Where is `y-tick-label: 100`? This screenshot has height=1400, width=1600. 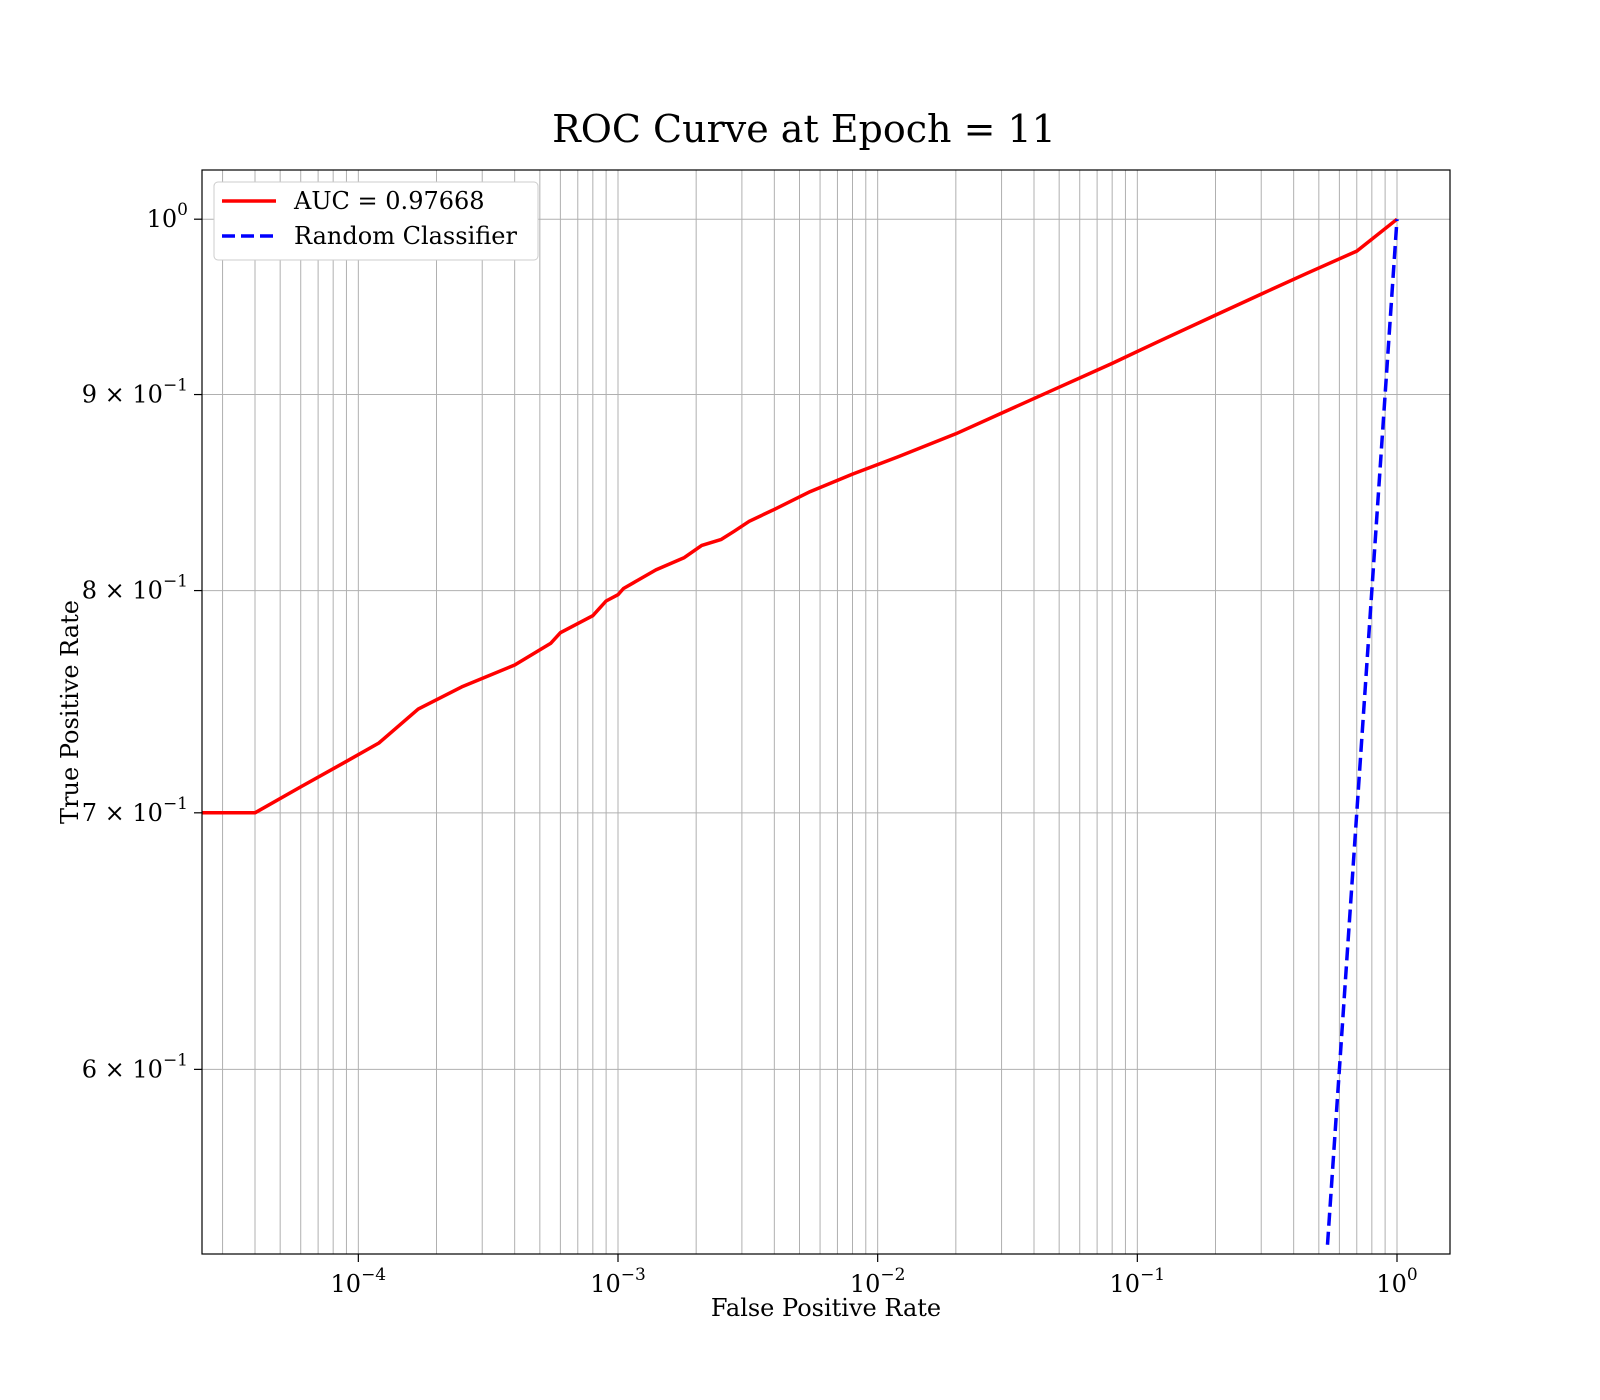 y-tick-label: 100 is located at coordinates (167, 216).